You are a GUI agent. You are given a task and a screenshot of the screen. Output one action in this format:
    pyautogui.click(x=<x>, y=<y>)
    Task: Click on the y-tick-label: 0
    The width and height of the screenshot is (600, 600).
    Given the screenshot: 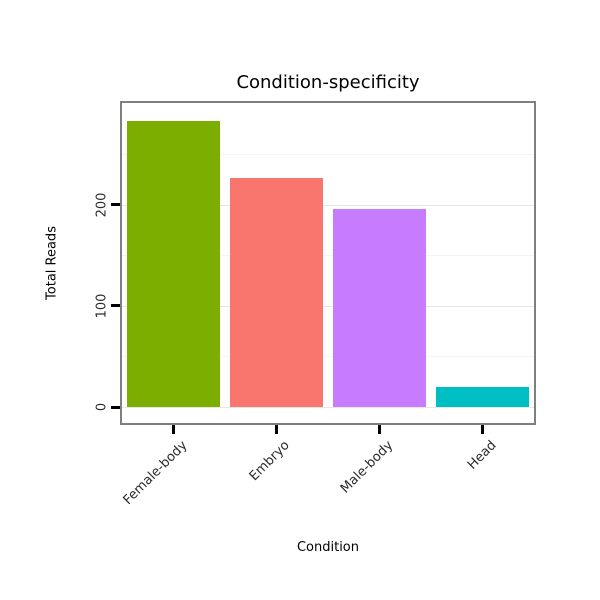 What is the action you would take?
    pyautogui.click(x=102, y=407)
    